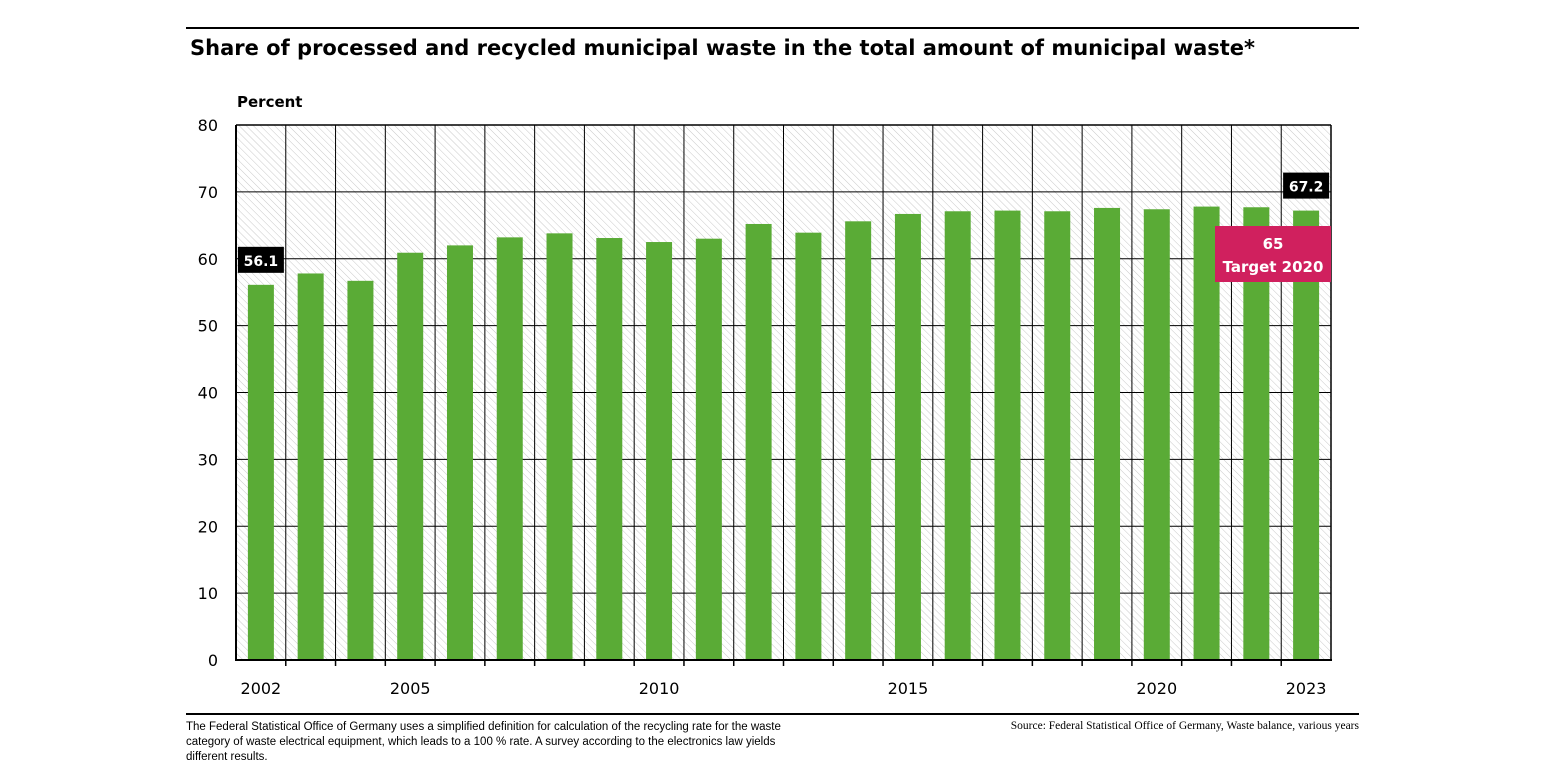 This screenshot has width=1545, height=775. What do you see at coordinates (858, 441) in the screenshot?
I see `bar-2014` at bounding box center [858, 441].